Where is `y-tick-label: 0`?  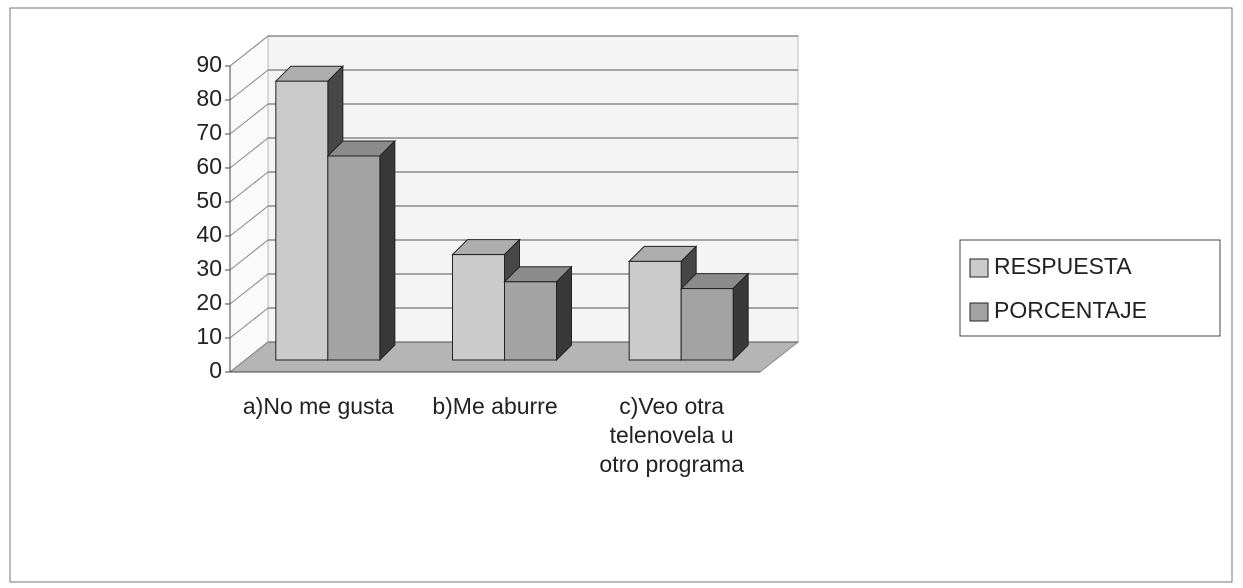
y-tick-label: 0 is located at coordinates (215, 370).